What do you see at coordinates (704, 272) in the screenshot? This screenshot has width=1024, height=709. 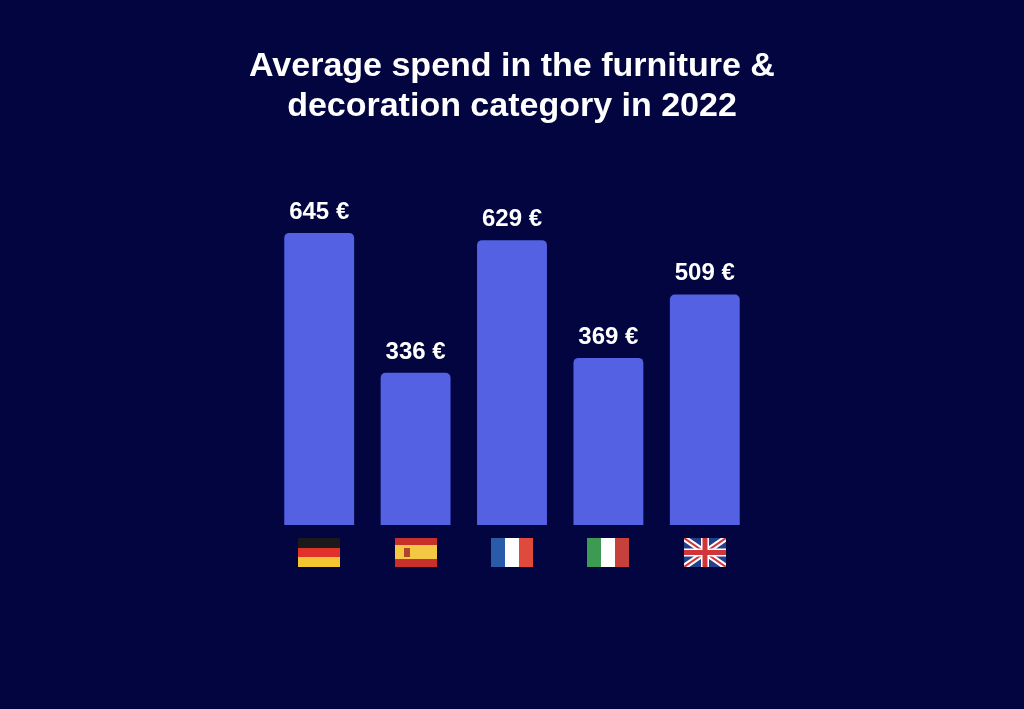 I see `data-label: 509 €` at bounding box center [704, 272].